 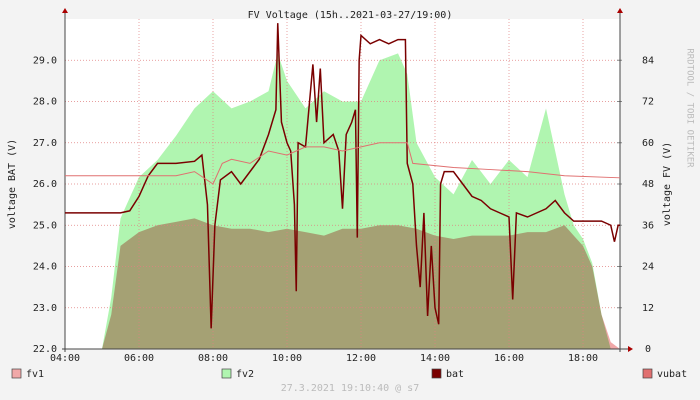 I want to click on y2-tick-label: 60, so click(x=648, y=143).